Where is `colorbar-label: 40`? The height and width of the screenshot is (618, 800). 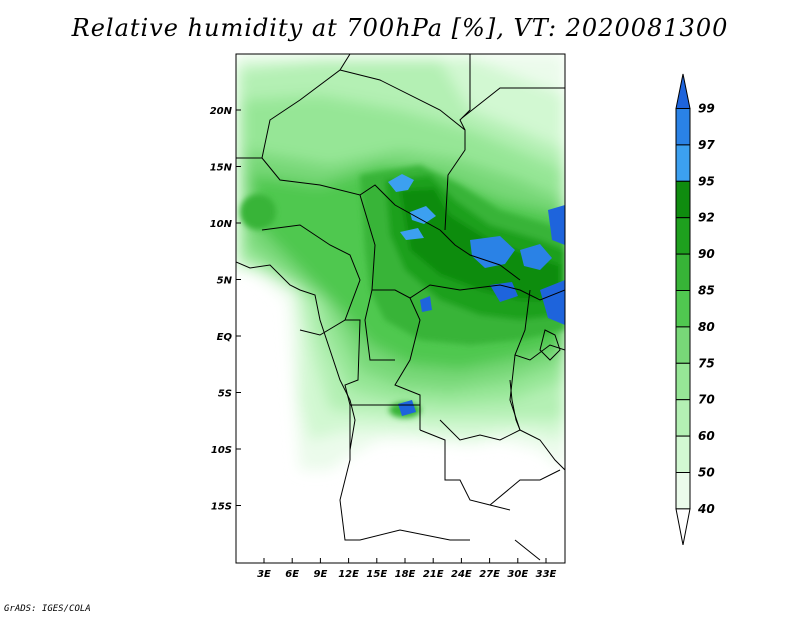
colorbar-label: 40 is located at coordinates (706, 509).